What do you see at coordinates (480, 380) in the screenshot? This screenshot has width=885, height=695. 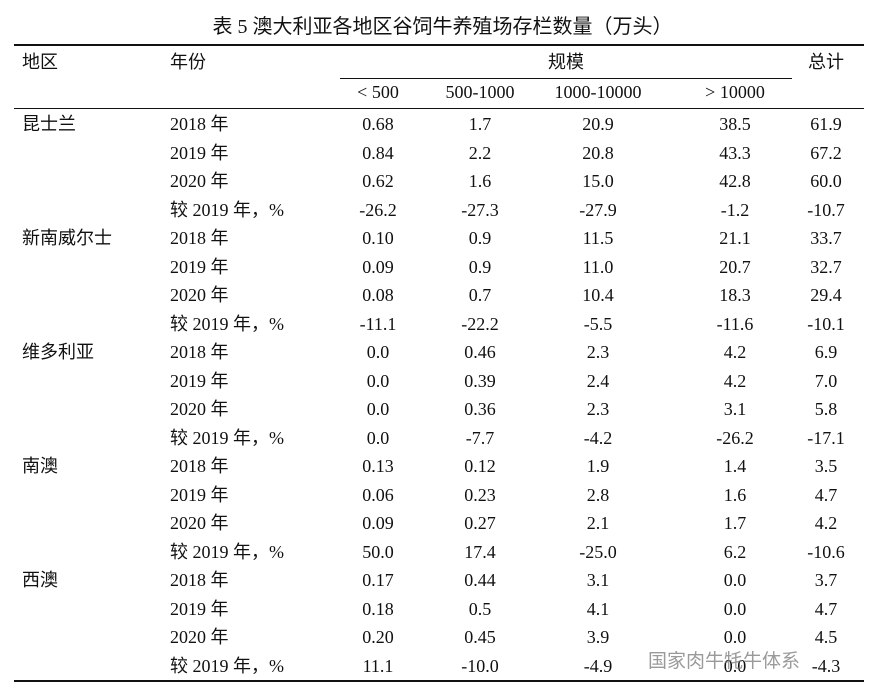 I see `cell-value: 0.39` at bounding box center [480, 380].